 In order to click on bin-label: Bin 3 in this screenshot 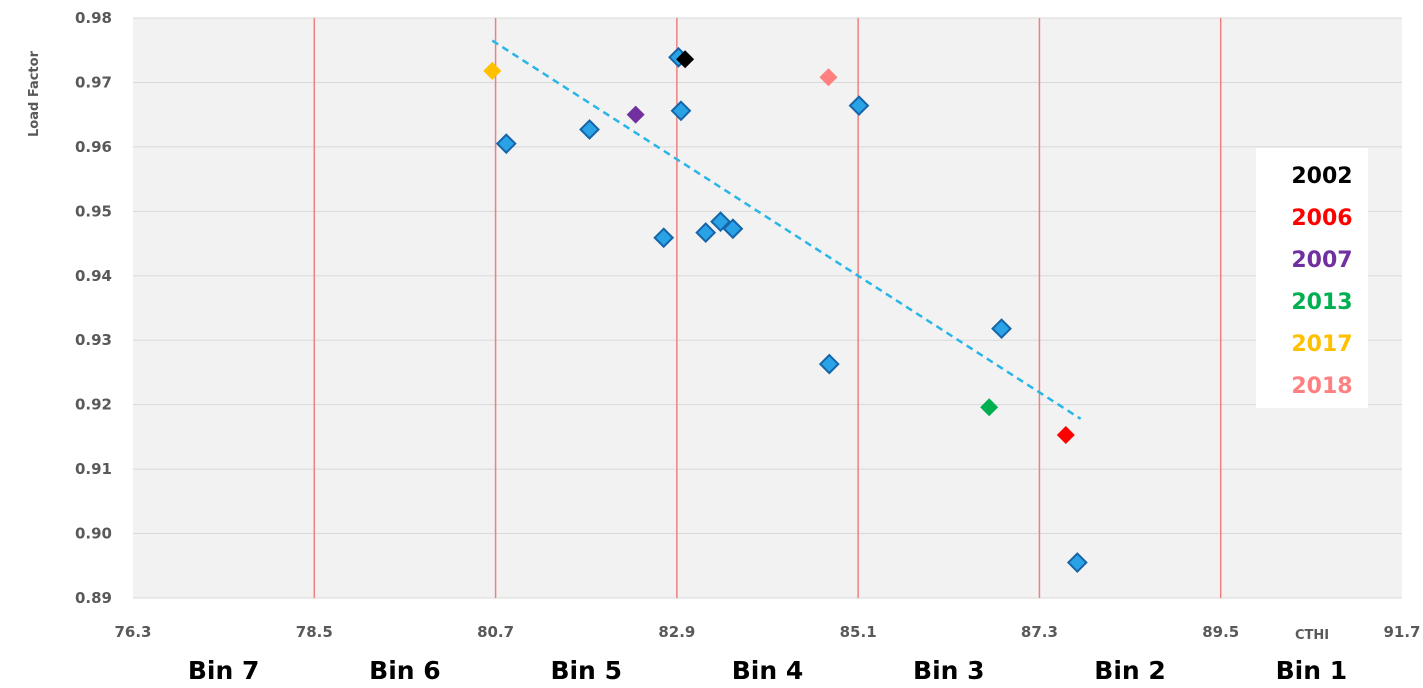, I will do `click(949, 670)`.